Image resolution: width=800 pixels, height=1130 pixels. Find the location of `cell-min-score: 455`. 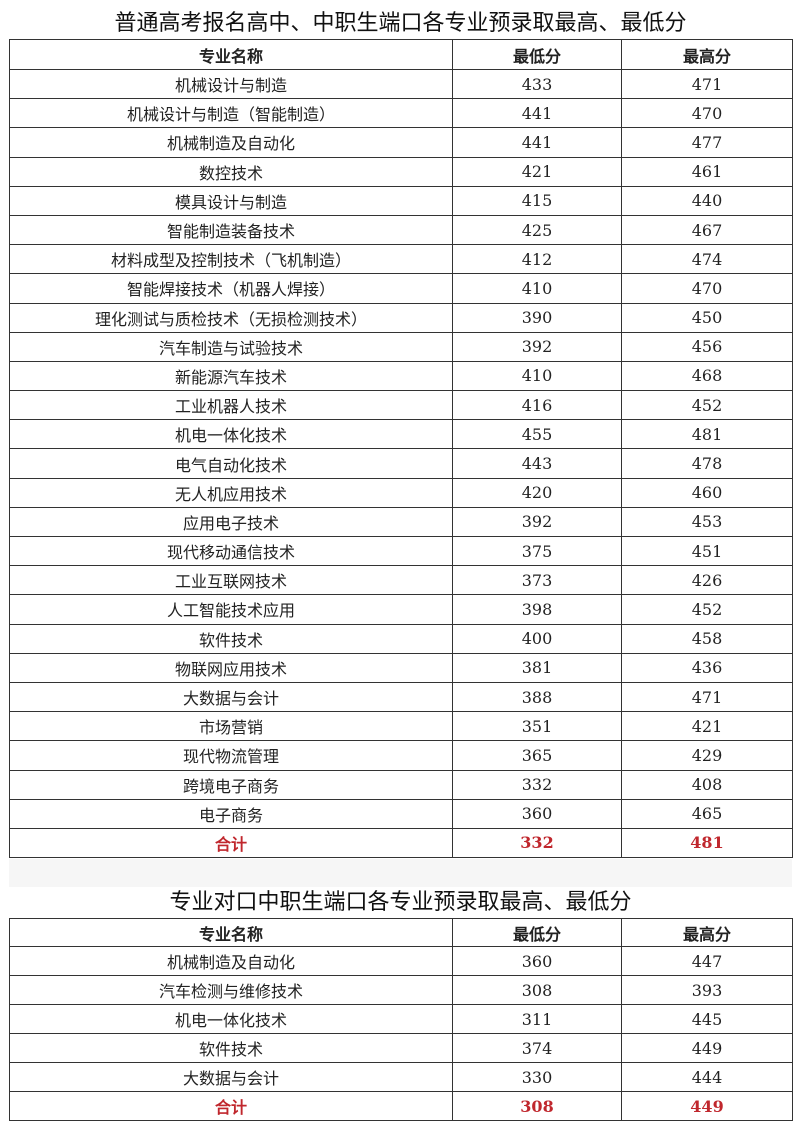

cell-min-score: 455 is located at coordinates (537, 434).